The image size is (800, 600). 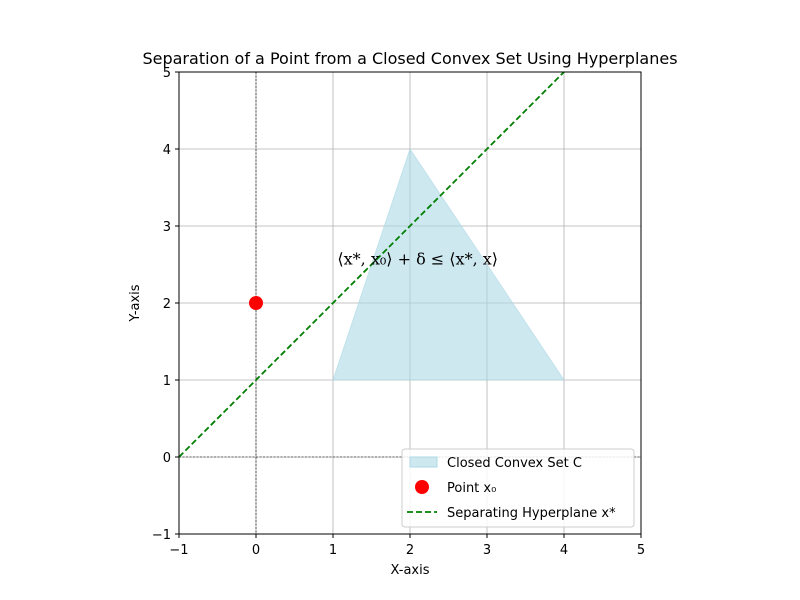 I want to click on point-x0-marker, so click(x=256, y=303).